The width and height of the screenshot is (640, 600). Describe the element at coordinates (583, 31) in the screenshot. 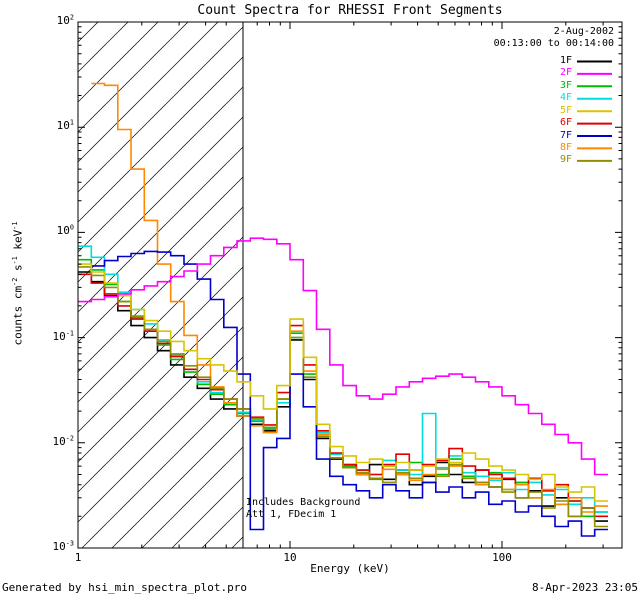

I see `observation-date: 2-Aug-2002` at that location.